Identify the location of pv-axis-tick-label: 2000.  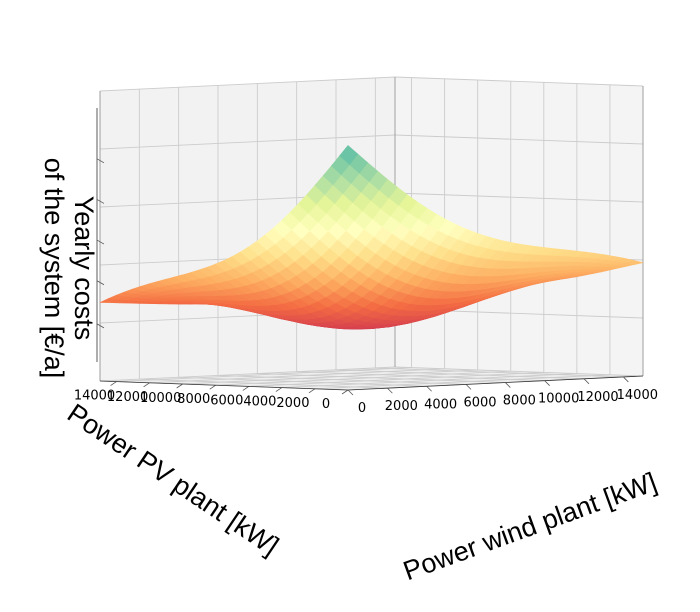
(292, 403).